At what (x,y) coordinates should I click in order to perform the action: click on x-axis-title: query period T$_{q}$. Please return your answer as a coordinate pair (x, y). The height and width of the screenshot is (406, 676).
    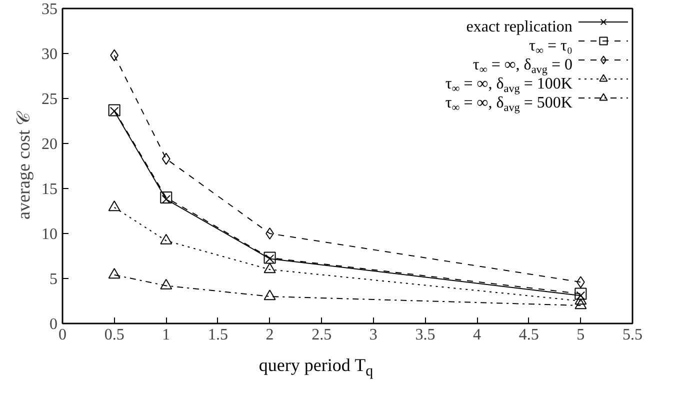
    Looking at the image, I should click on (316, 368).